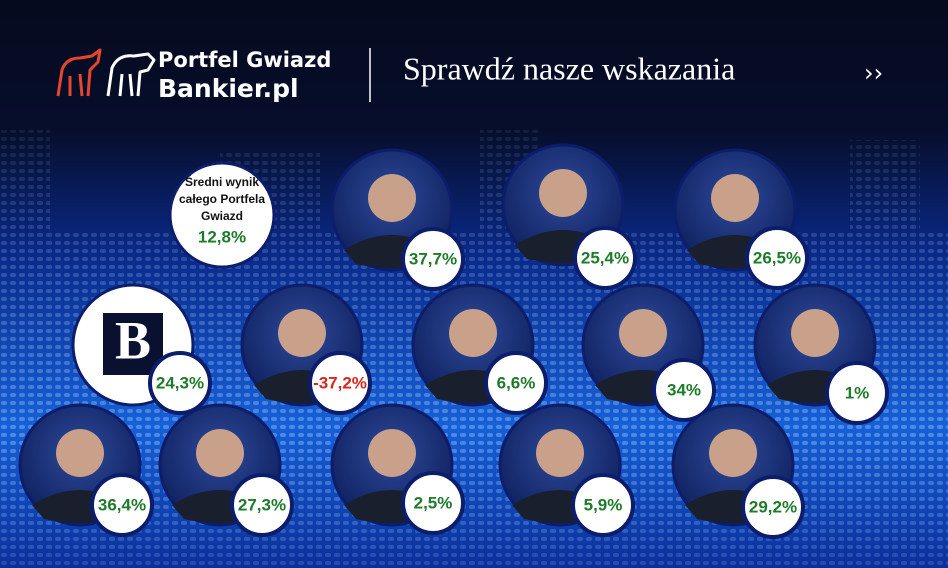 Image resolution: width=948 pixels, height=568 pixels. Describe the element at coordinates (873, 73) in the screenshot. I see `cta-arrow: ››` at that location.